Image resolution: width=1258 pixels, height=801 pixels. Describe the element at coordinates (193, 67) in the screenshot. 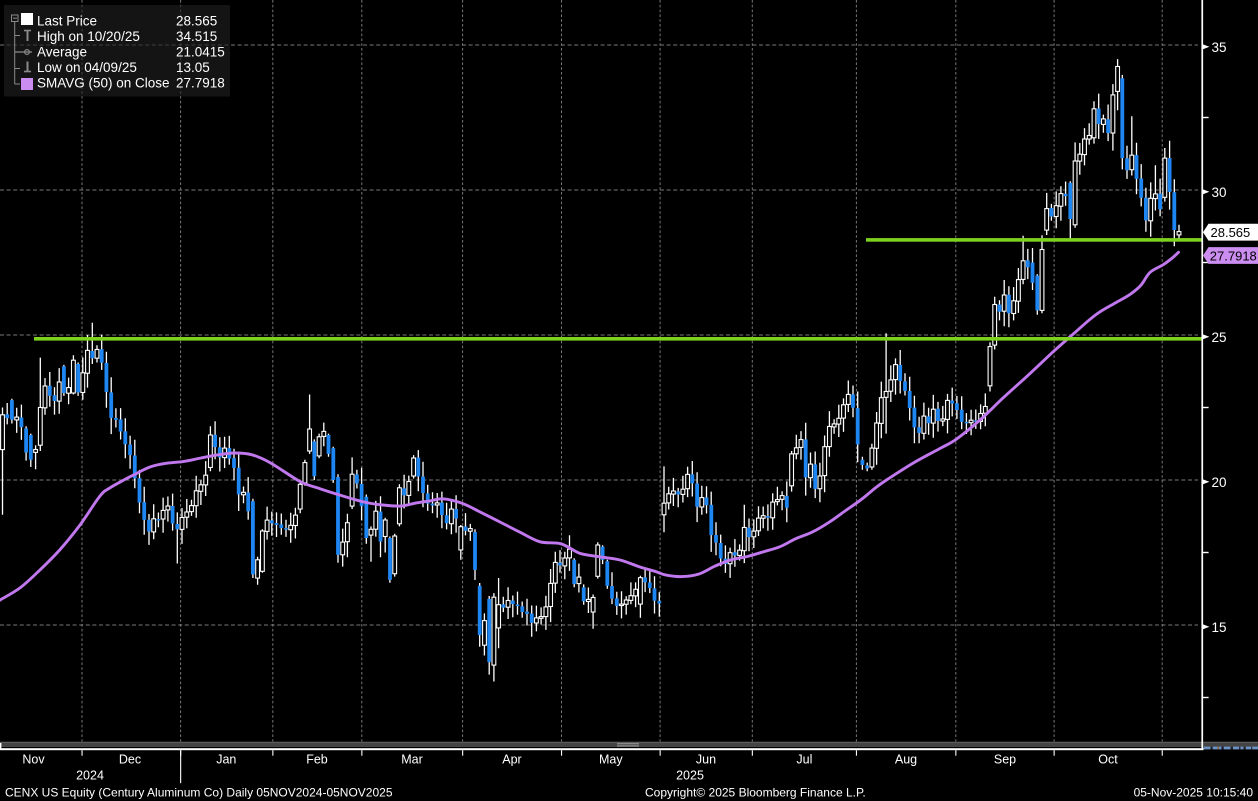

I see `svg-text: 13.05` at that location.